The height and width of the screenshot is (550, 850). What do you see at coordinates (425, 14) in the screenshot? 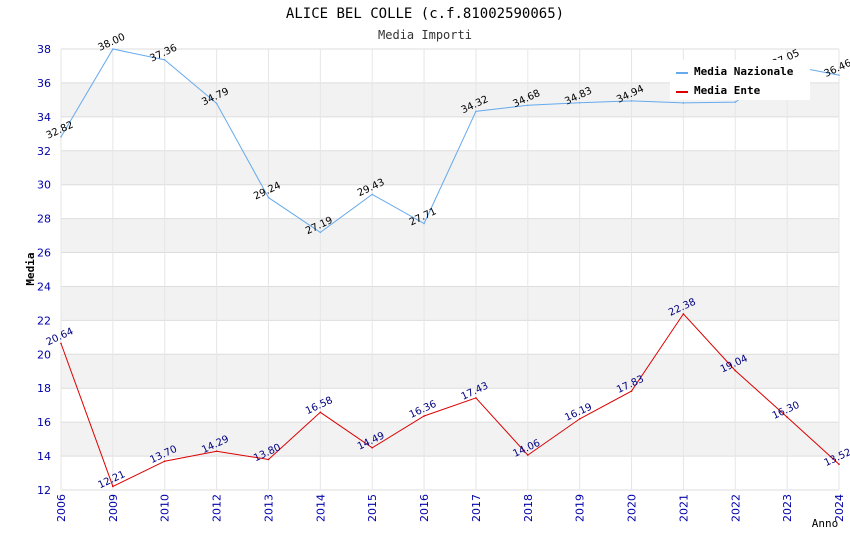
I see `chart-title: ALICE BEL COLLE (c.f.81002590065)` at bounding box center [425, 14].